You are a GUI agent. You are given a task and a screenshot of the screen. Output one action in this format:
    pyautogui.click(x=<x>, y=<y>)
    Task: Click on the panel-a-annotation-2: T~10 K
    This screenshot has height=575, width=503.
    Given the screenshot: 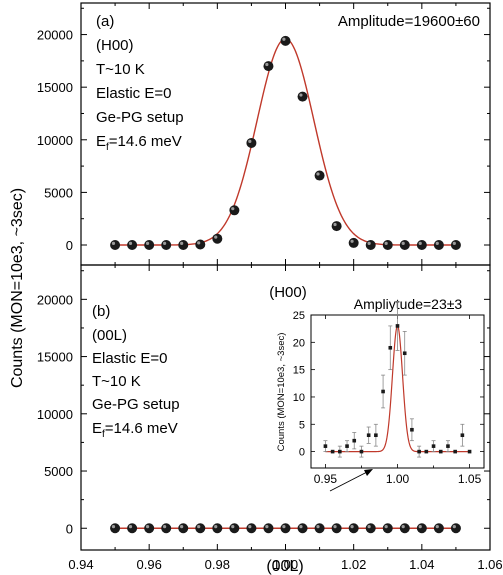 What is the action you would take?
    pyautogui.click(x=120, y=69)
    